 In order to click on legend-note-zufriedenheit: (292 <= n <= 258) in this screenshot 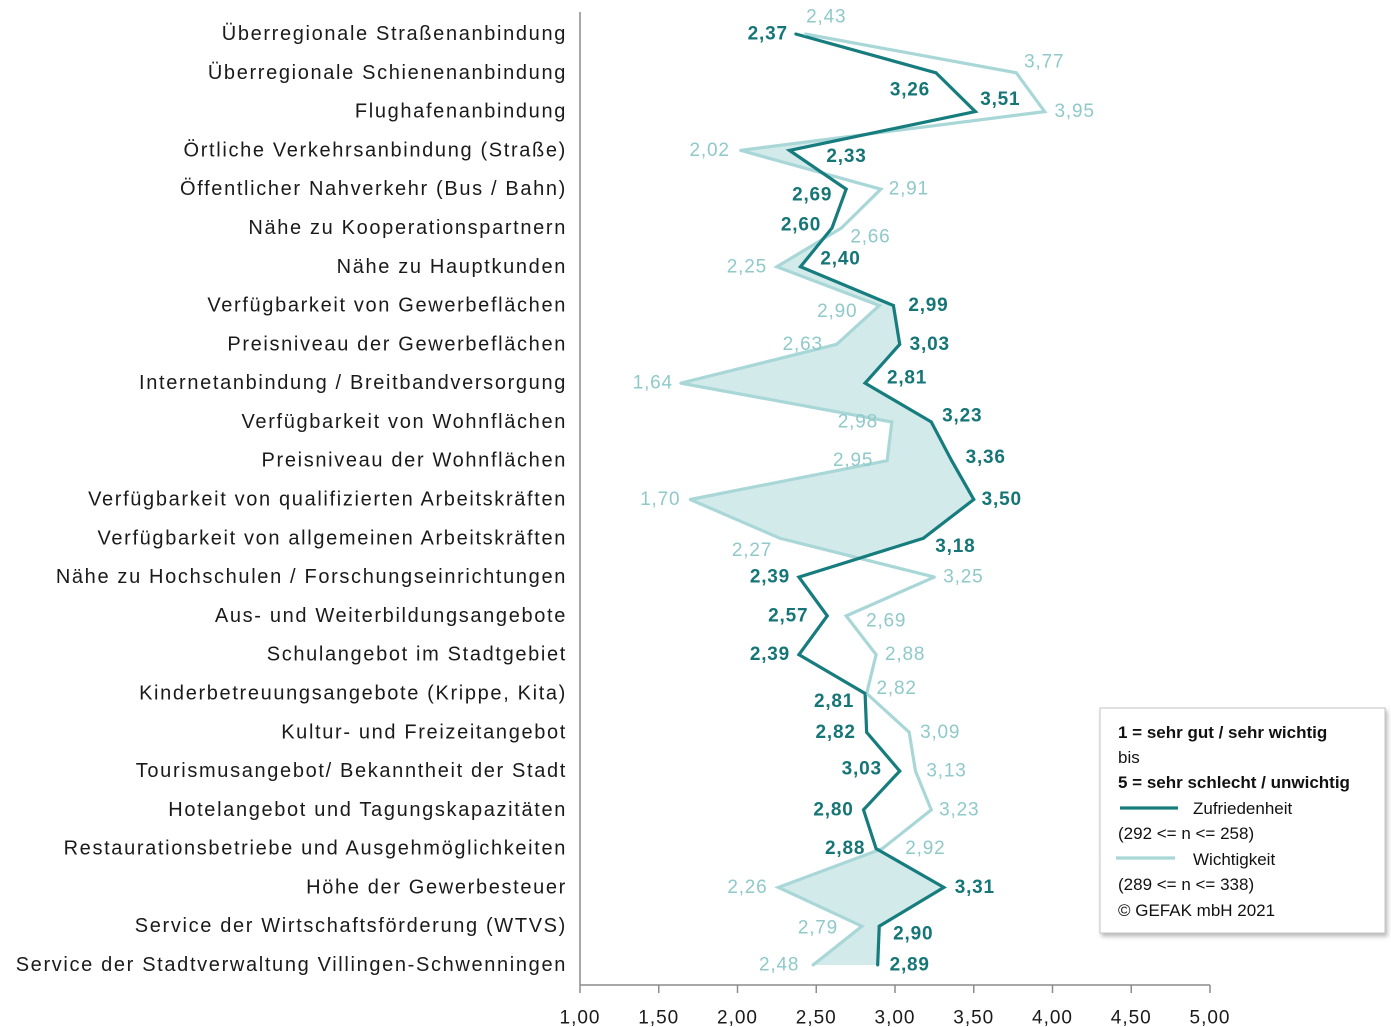, I will do `click(1186, 833)`.